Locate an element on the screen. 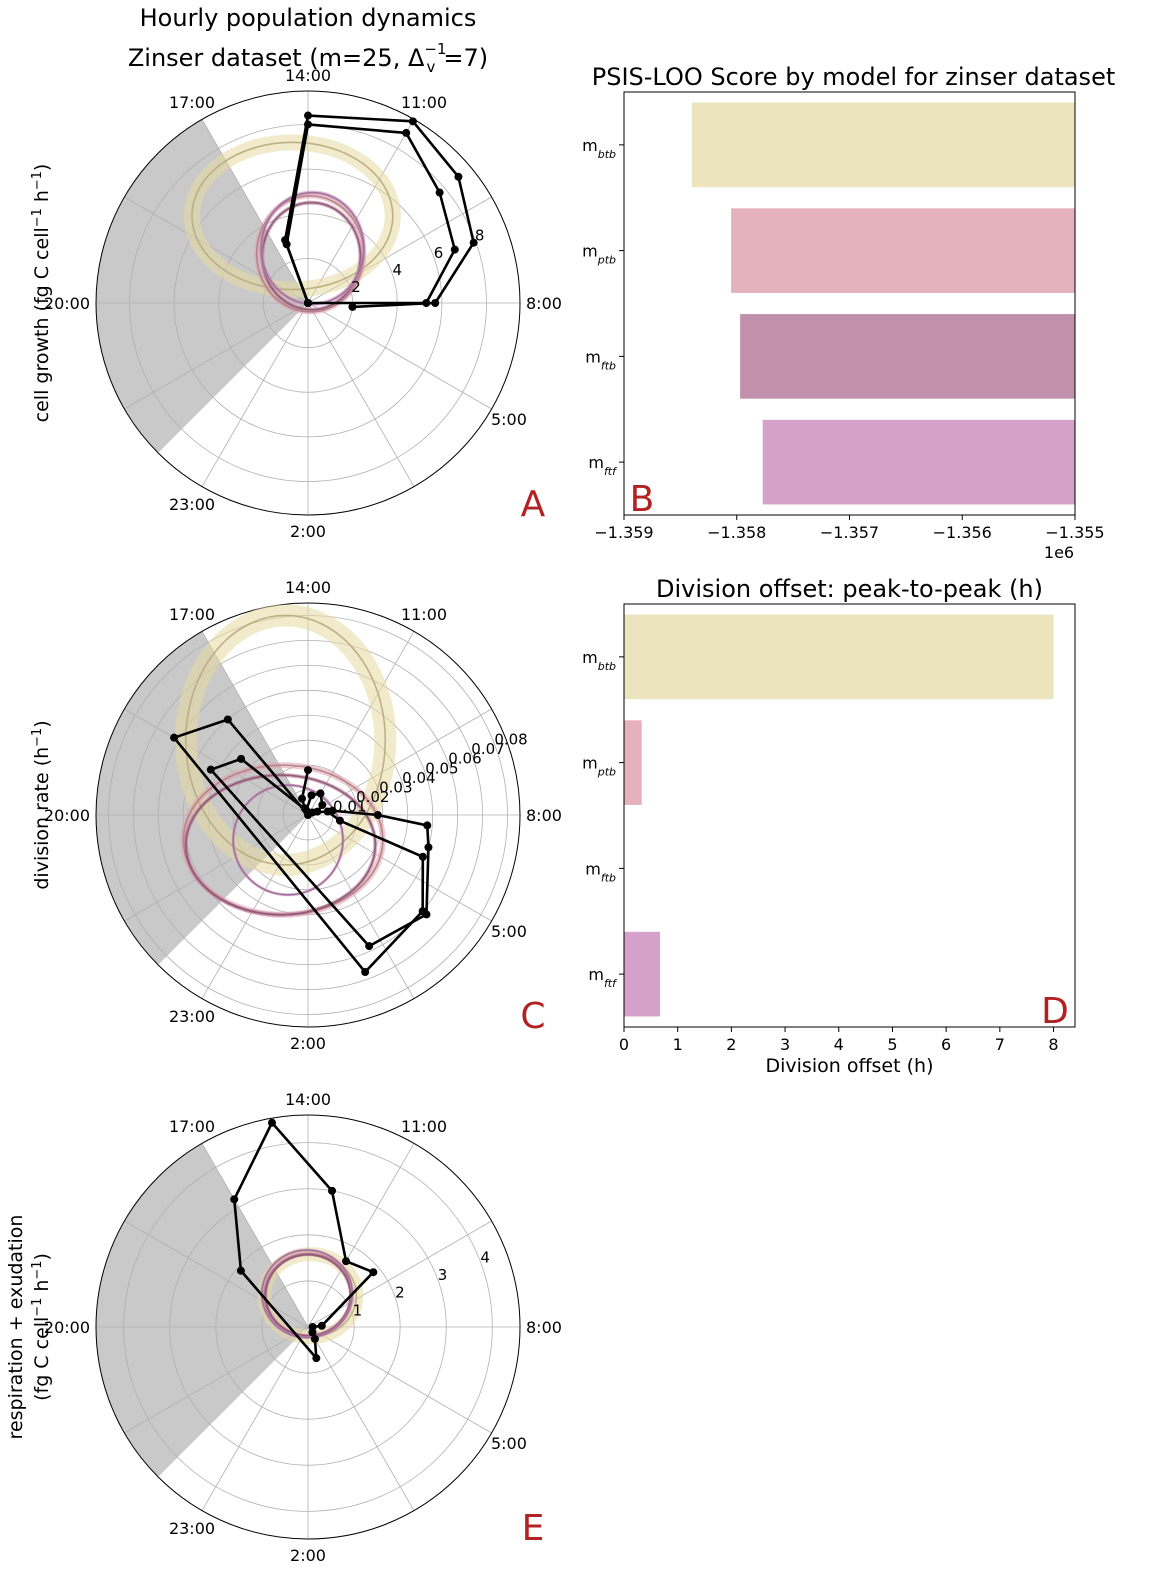 The height and width of the screenshot is (1589, 1151). radial-tick-label: 1 is located at coordinates (358, 1310).